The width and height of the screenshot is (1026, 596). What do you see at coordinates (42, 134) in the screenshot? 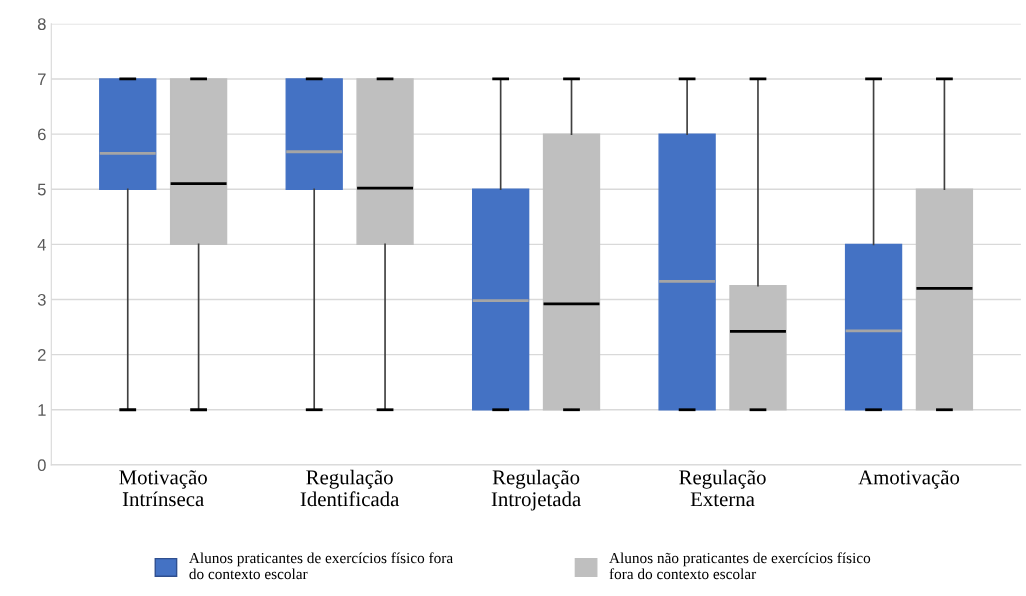
I see `y-tick-label: 6` at bounding box center [42, 134].